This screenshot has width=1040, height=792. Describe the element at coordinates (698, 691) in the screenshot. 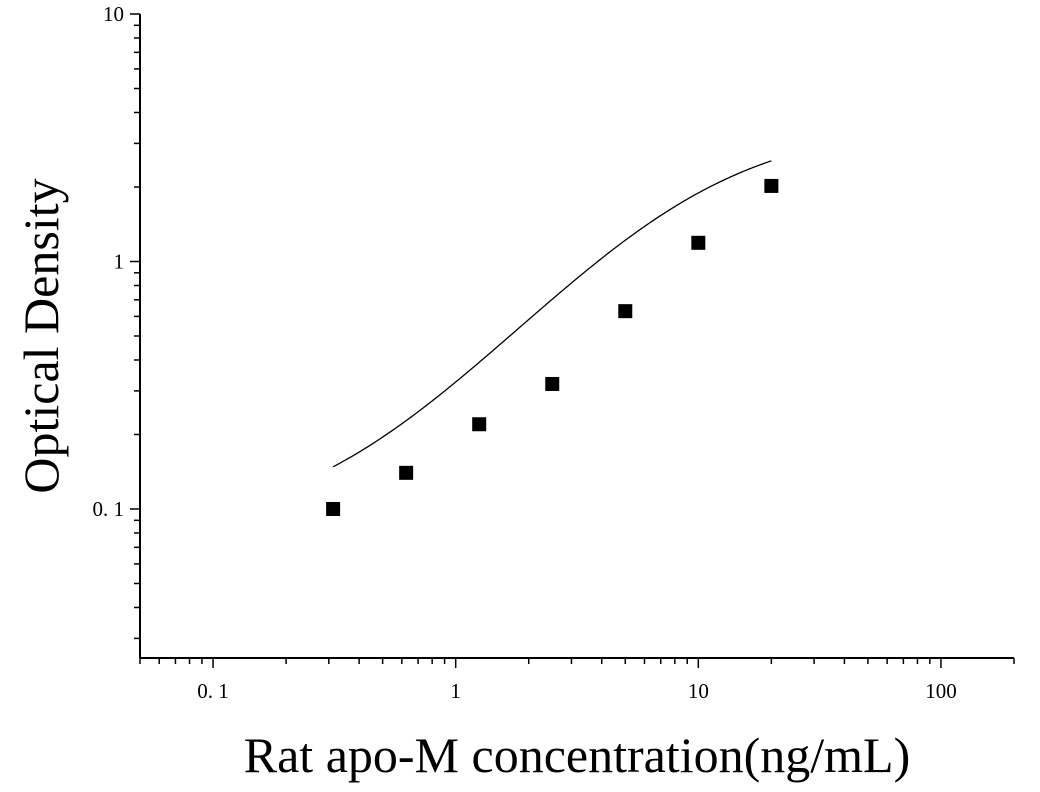

I see `x-tick-label: 10` at that location.